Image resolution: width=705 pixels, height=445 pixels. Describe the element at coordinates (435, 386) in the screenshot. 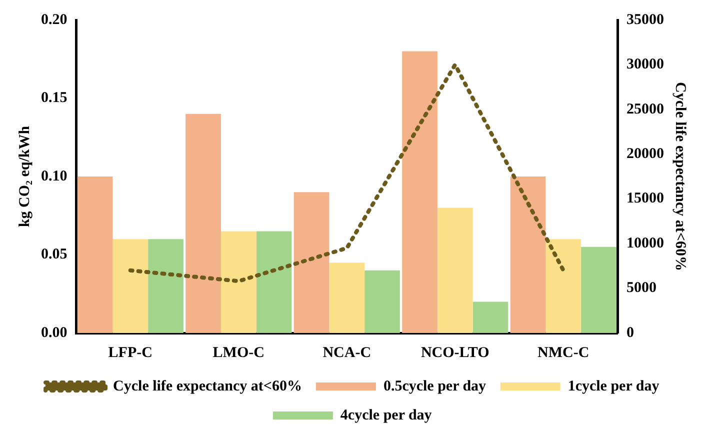

I see `legend-label: 0.5cycle per day` at that location.